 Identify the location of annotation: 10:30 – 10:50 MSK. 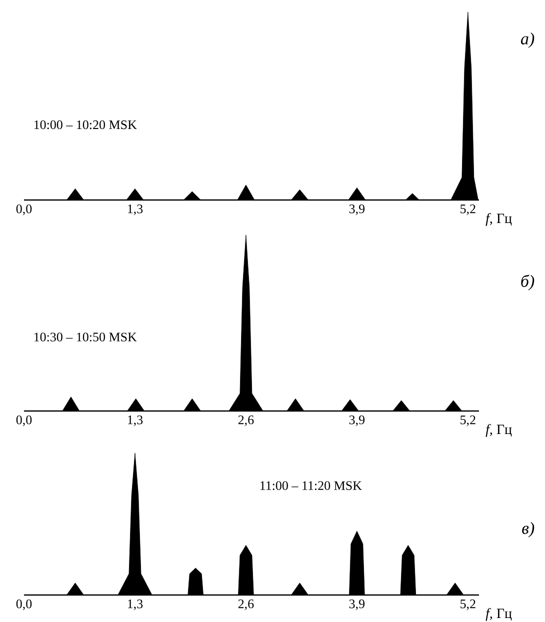
(85, 337).